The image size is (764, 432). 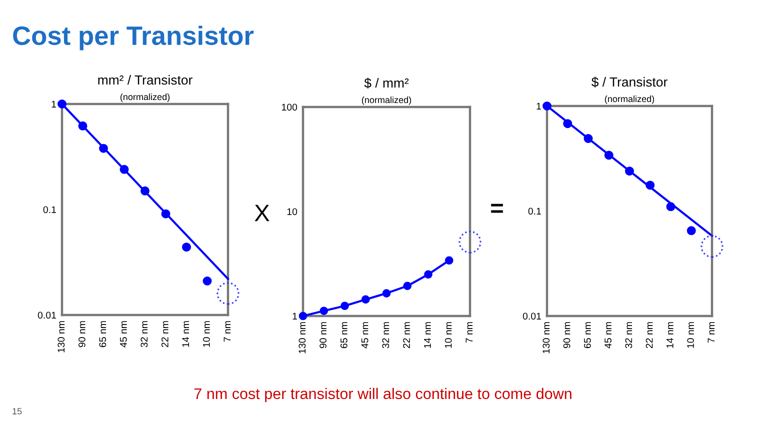 What do you see at coordinates (292, 212) in the screenshot?
I see `y-tick-label: 10` at bounding box center [292, 212].